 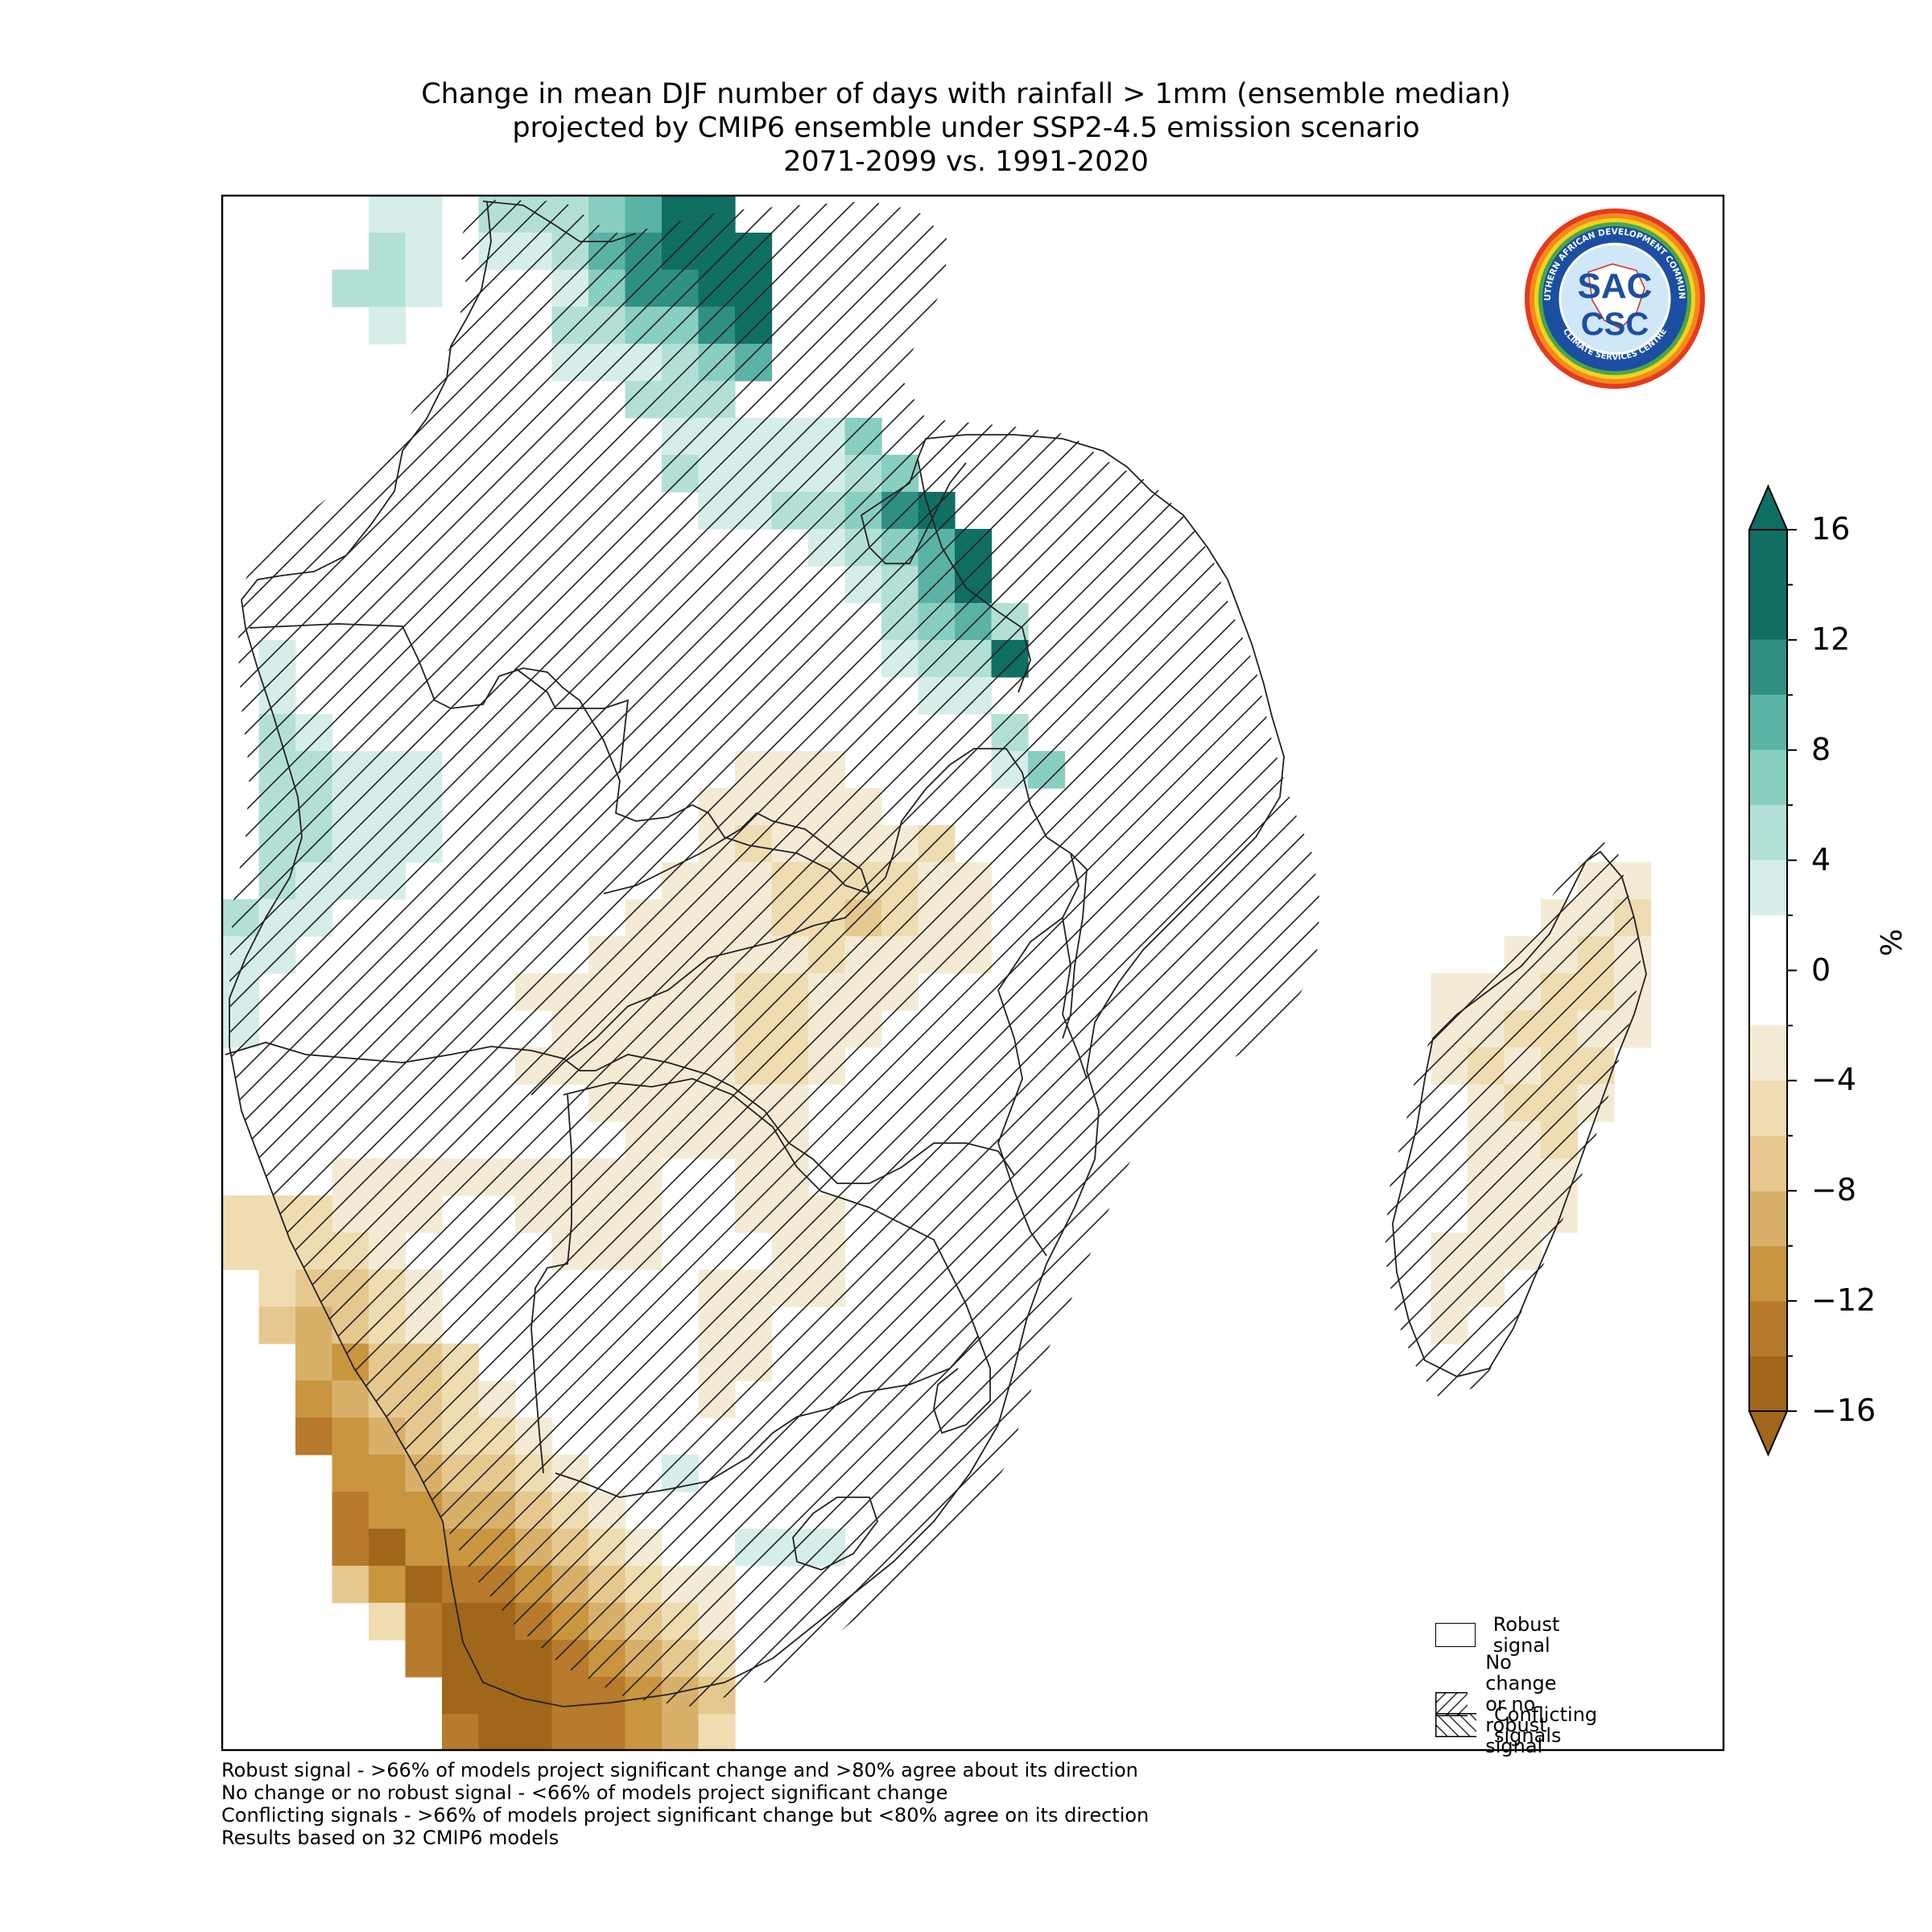 I want to click on colorbar-tick-label: 8, so click(x=1821, y=749).